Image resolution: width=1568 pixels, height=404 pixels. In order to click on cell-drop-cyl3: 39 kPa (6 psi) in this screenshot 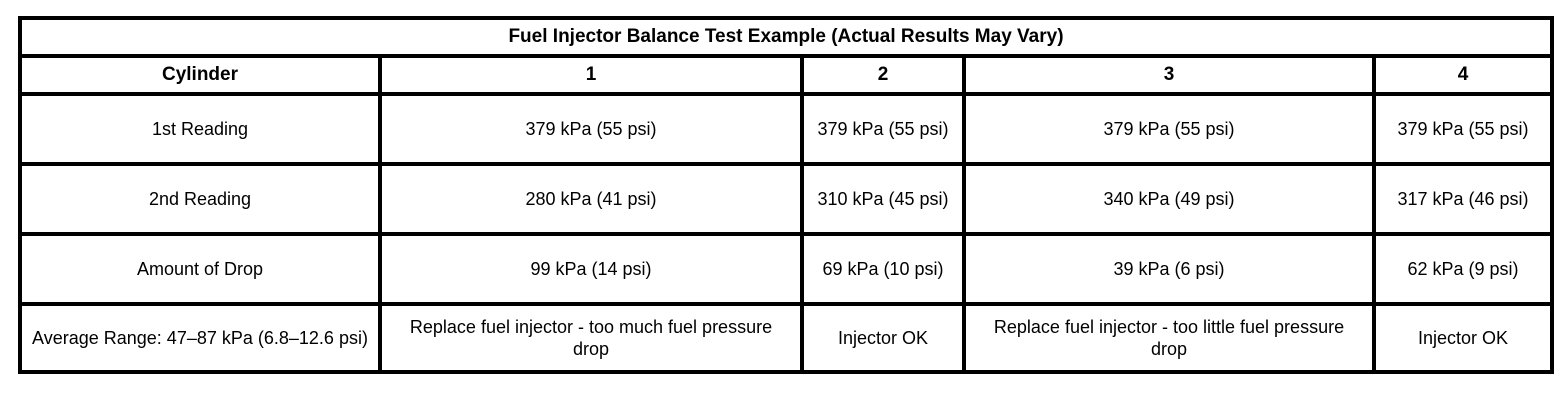, I will do `click(1169, 269)`.